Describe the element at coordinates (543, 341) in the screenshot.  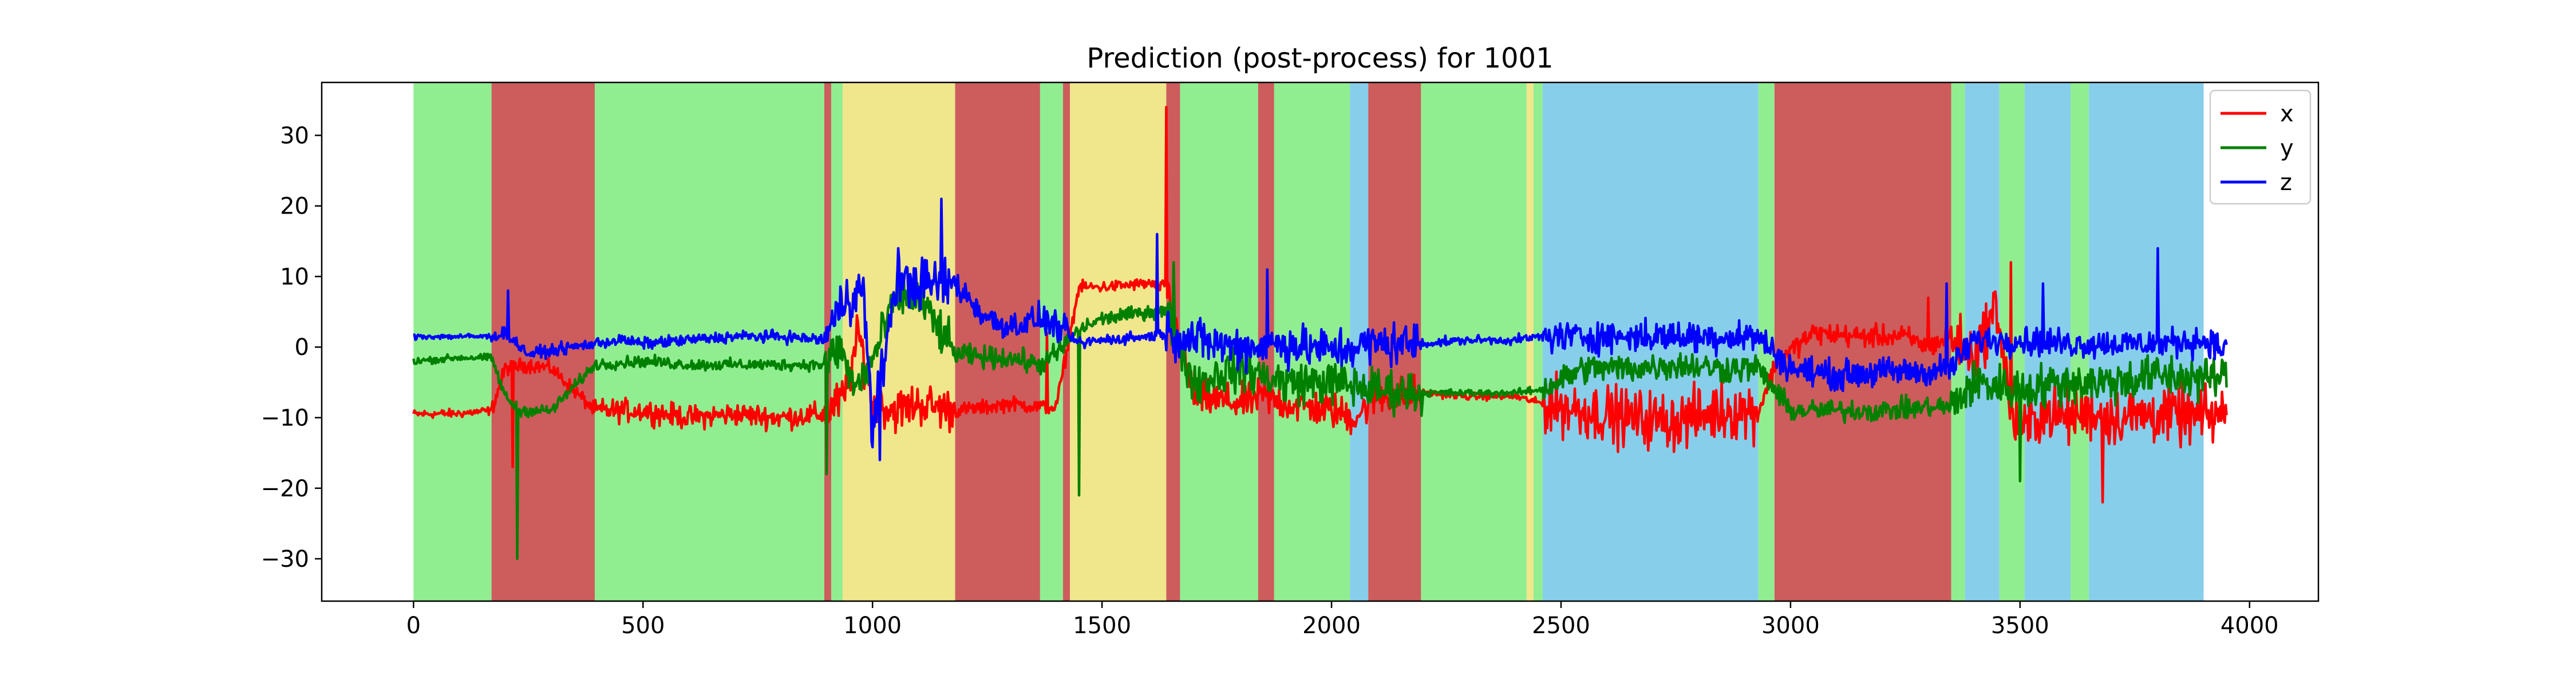
I see `background-span-1-red` at that location.